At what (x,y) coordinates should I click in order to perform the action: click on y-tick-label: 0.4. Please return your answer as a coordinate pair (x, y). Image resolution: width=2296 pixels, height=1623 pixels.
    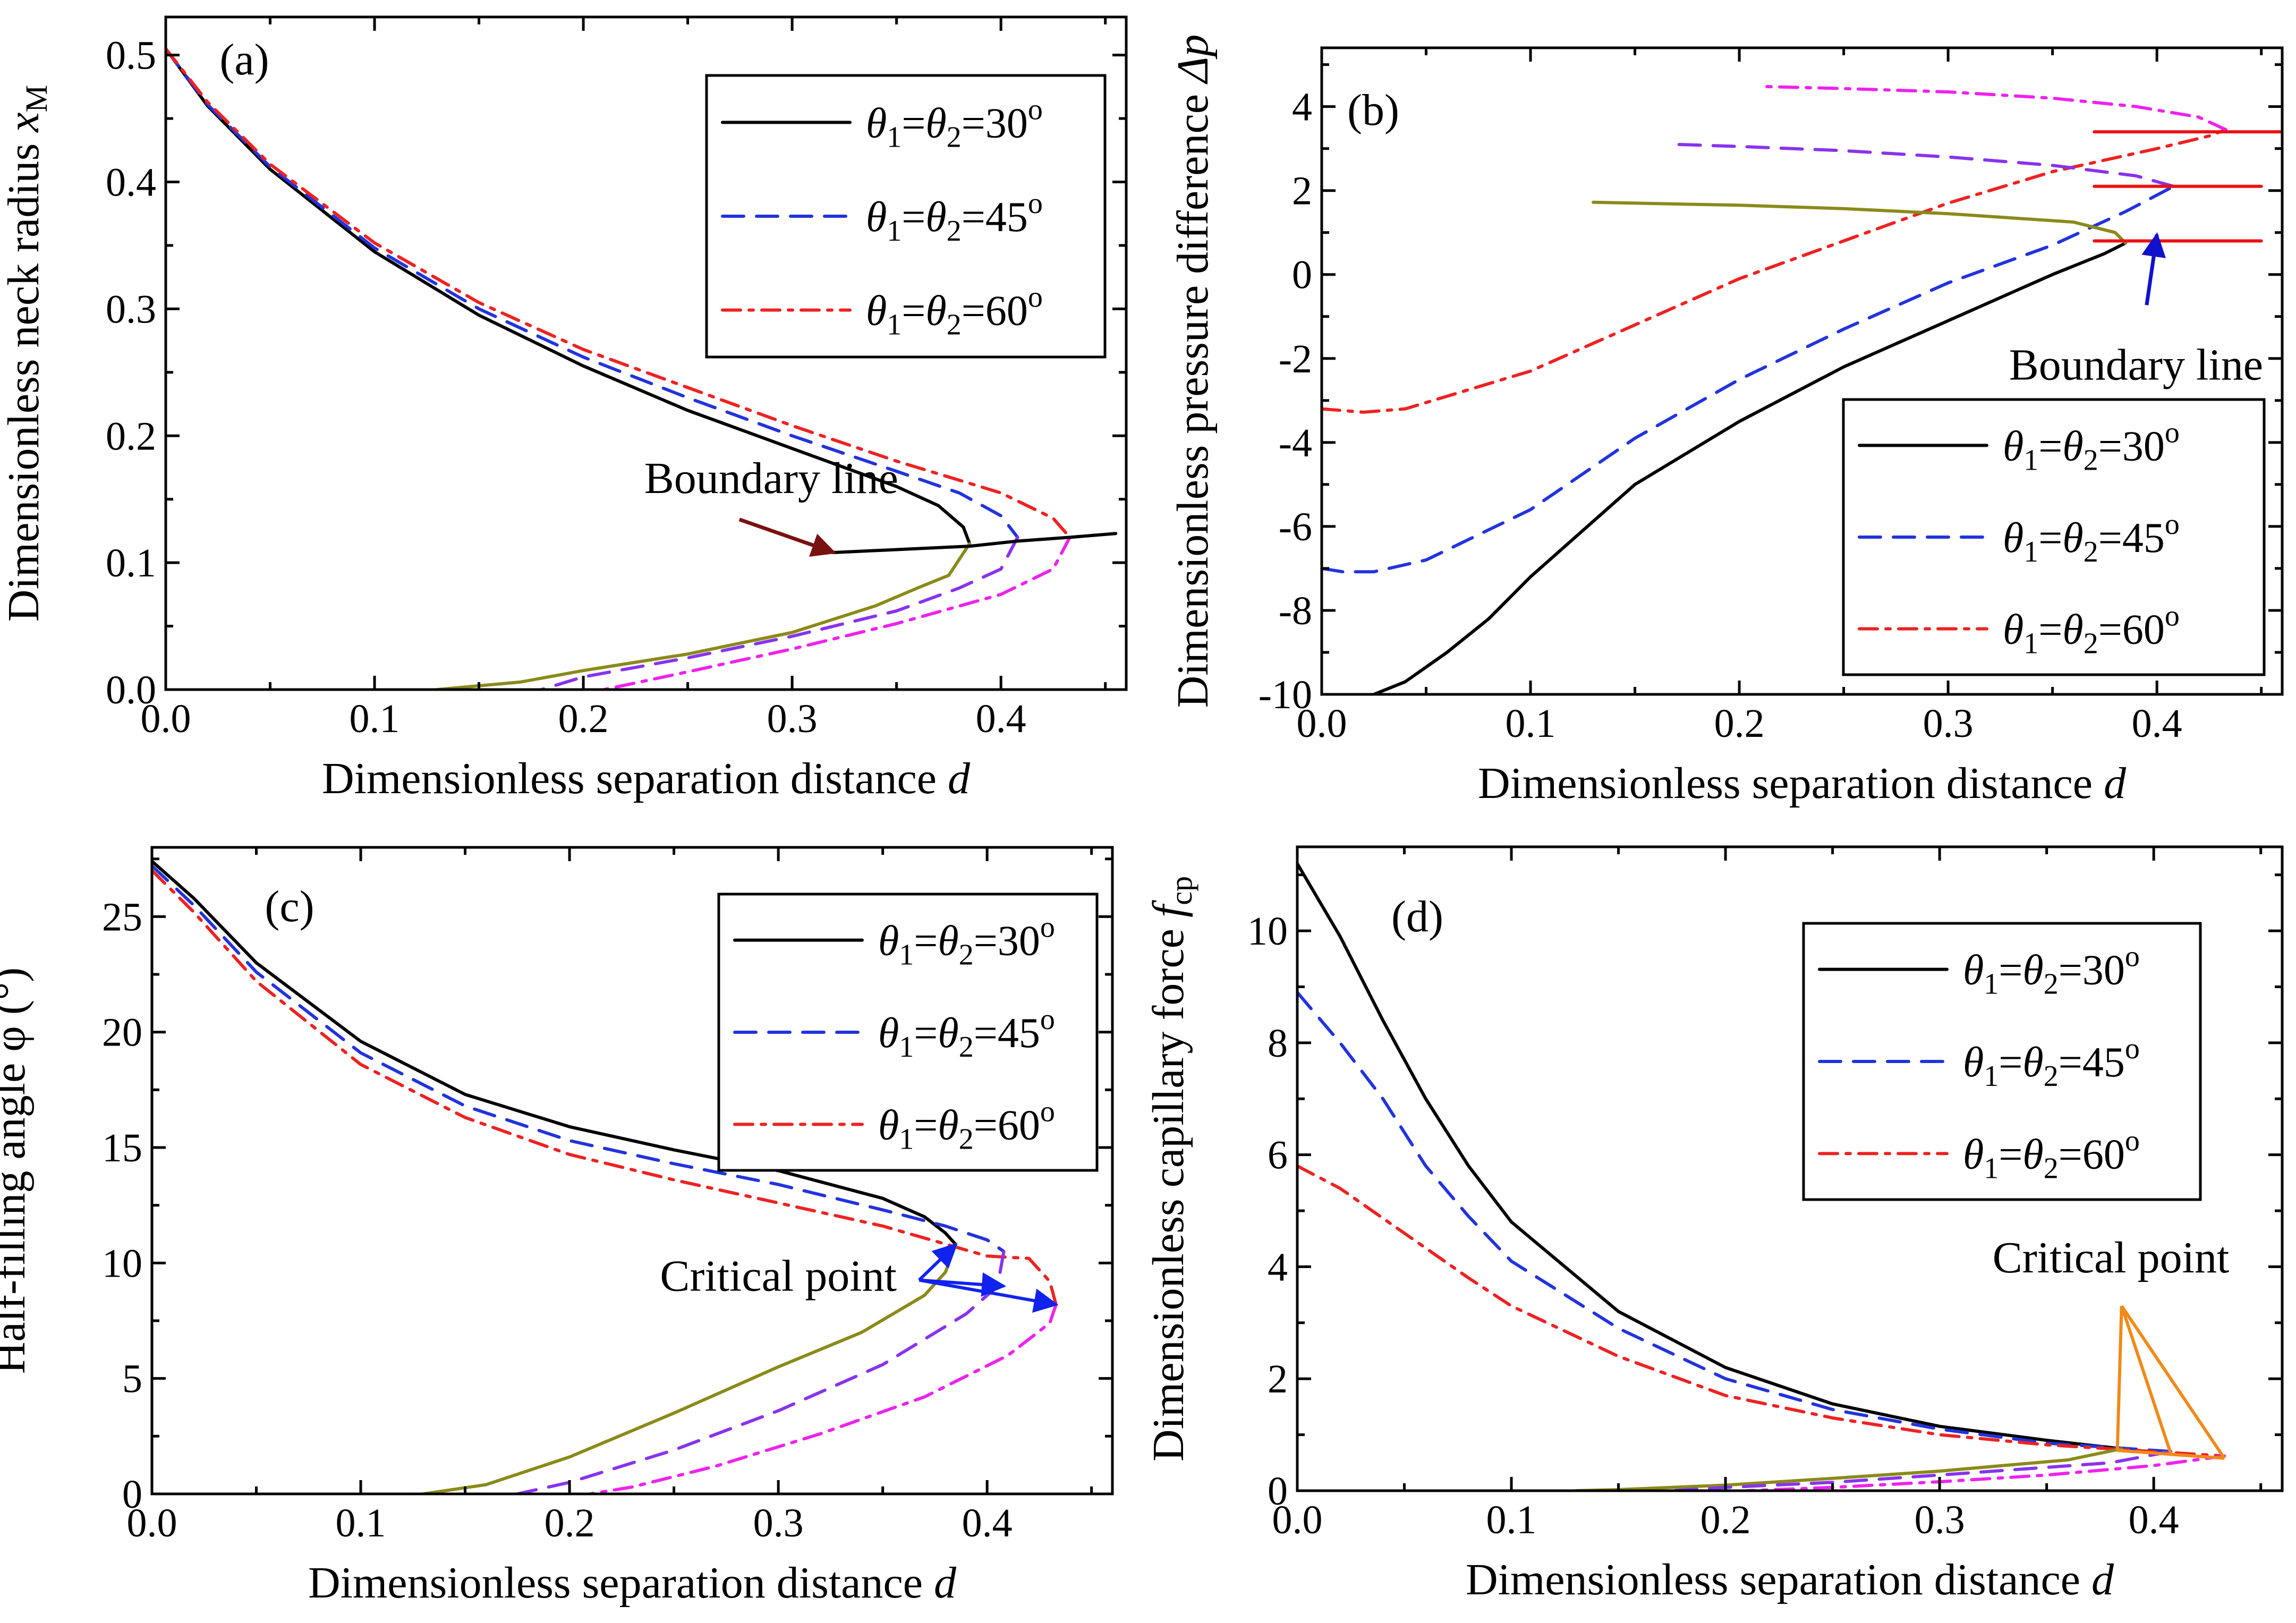
    Looking at the image, I should click on (131, 182).